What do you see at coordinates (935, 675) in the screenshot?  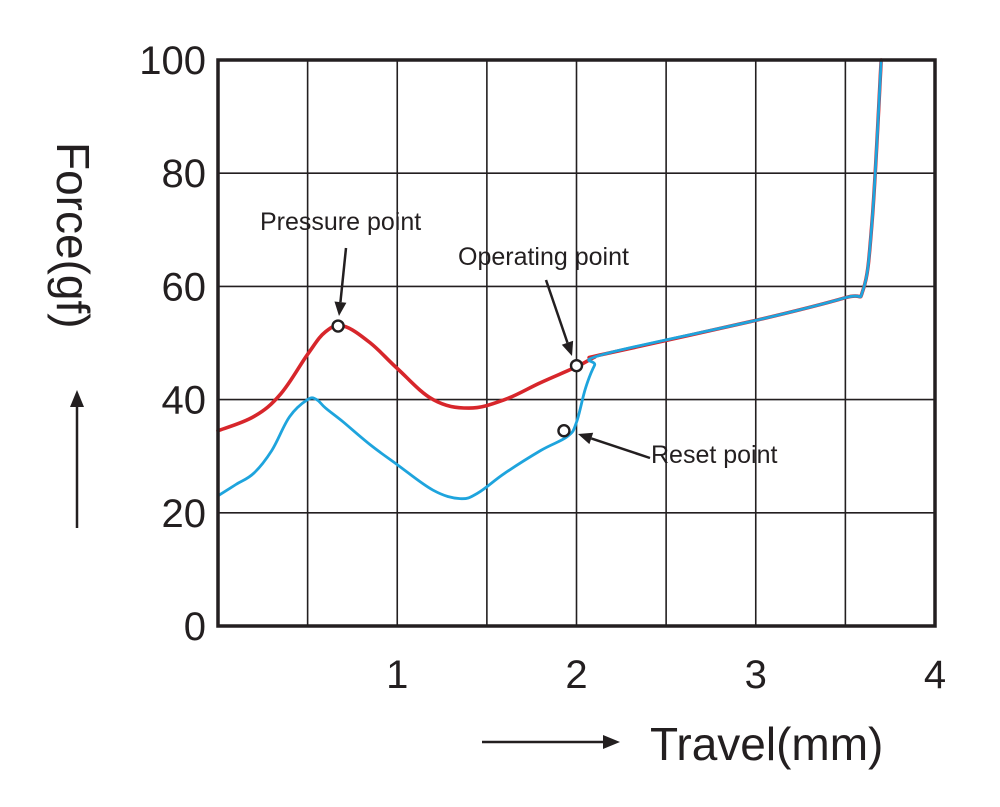 I see `x-tick-label: 4` at bounding box center [935, 675].